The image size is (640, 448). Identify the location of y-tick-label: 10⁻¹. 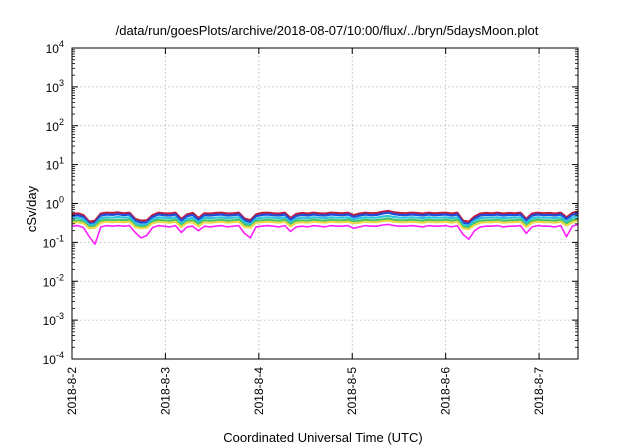
(53, 241).